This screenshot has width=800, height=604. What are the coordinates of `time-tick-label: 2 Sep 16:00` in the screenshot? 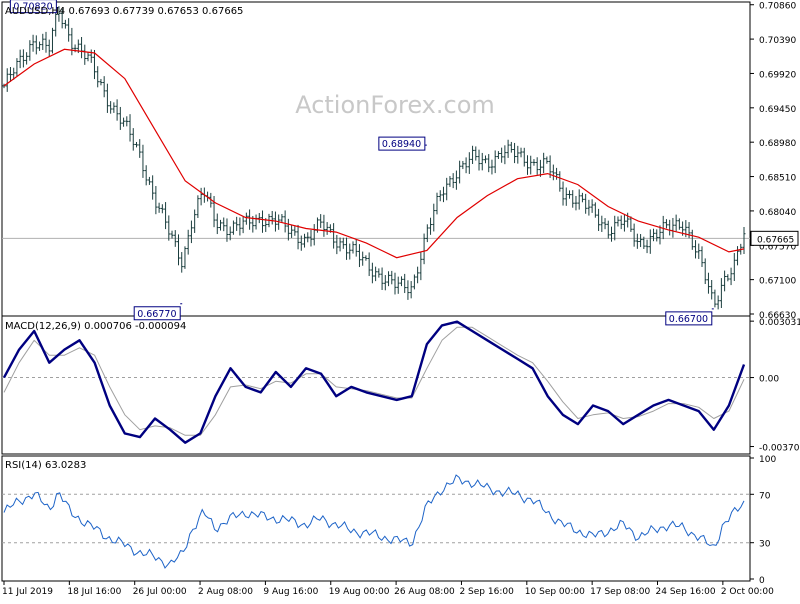 It's located at (486, 592).